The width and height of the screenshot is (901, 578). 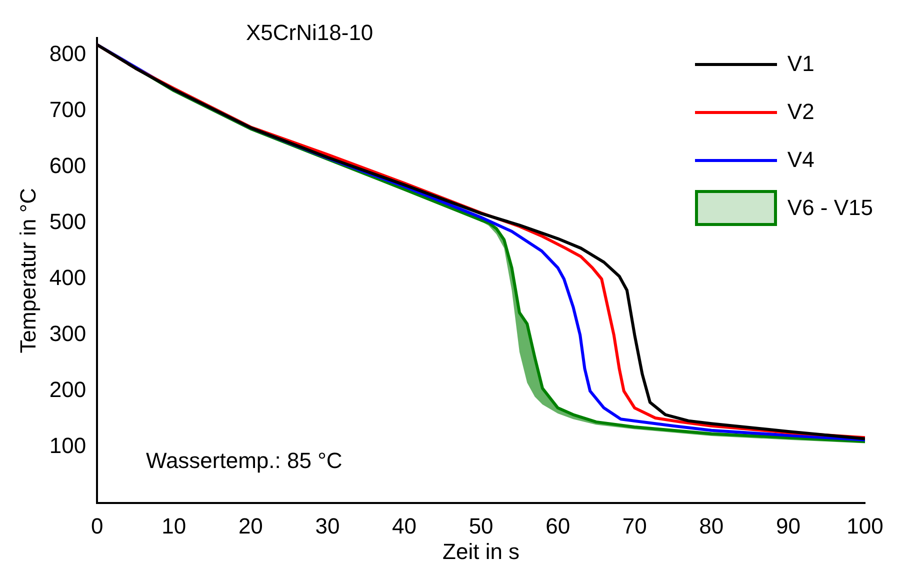 What do you see at coordinates (67, 53) in the screenshot?
I see `y-tick-label: 800` at bounding box center [67, 53].